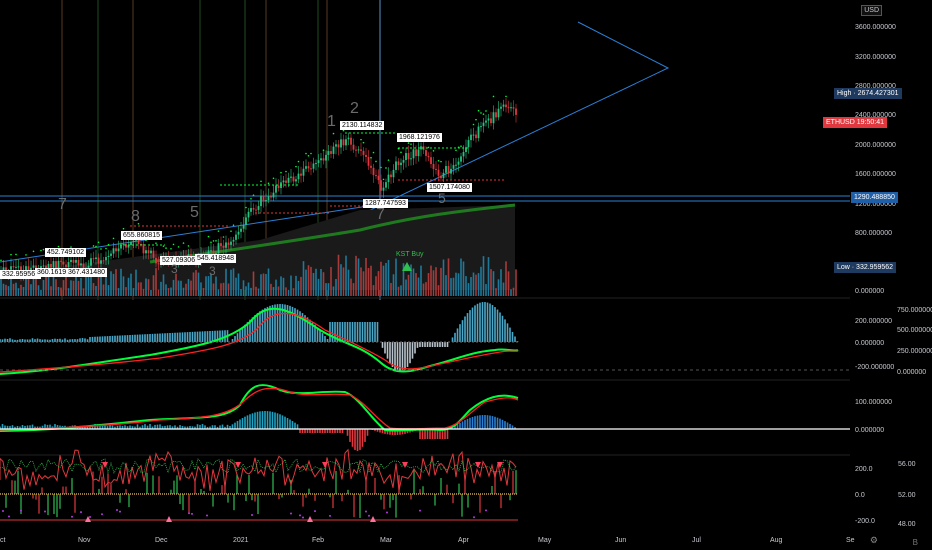  What do you see at coordinates (850, 540) in the screenshot?
I see `time-tick-label: Se` at bounding box center [850, 540].